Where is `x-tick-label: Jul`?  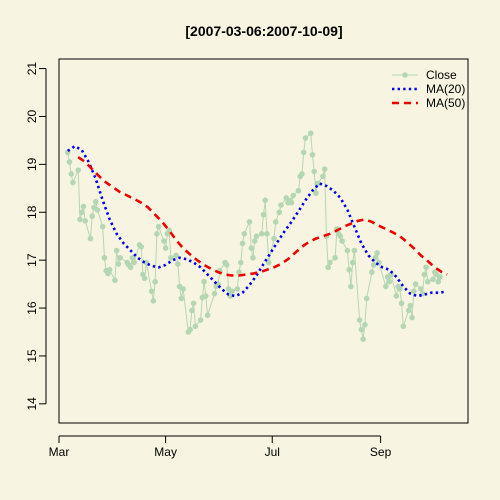
x-tick-label: Jul is located at coordinates (272, 452).